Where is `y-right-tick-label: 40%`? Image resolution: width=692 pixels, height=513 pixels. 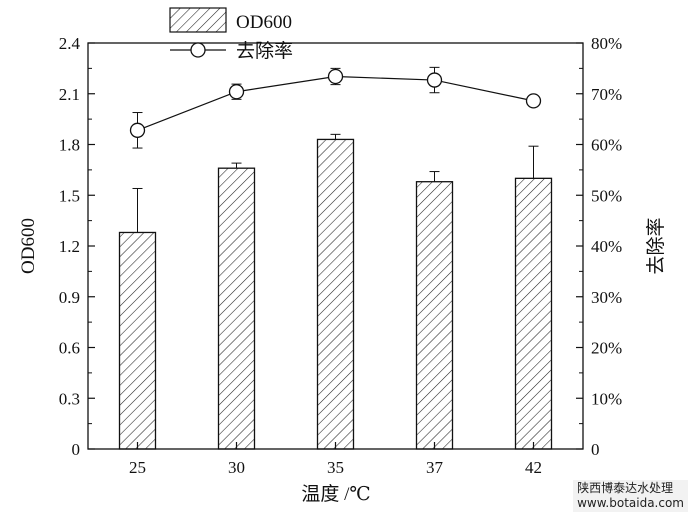 y-right-tick-label: 40% is located at coordinates (606, 246).